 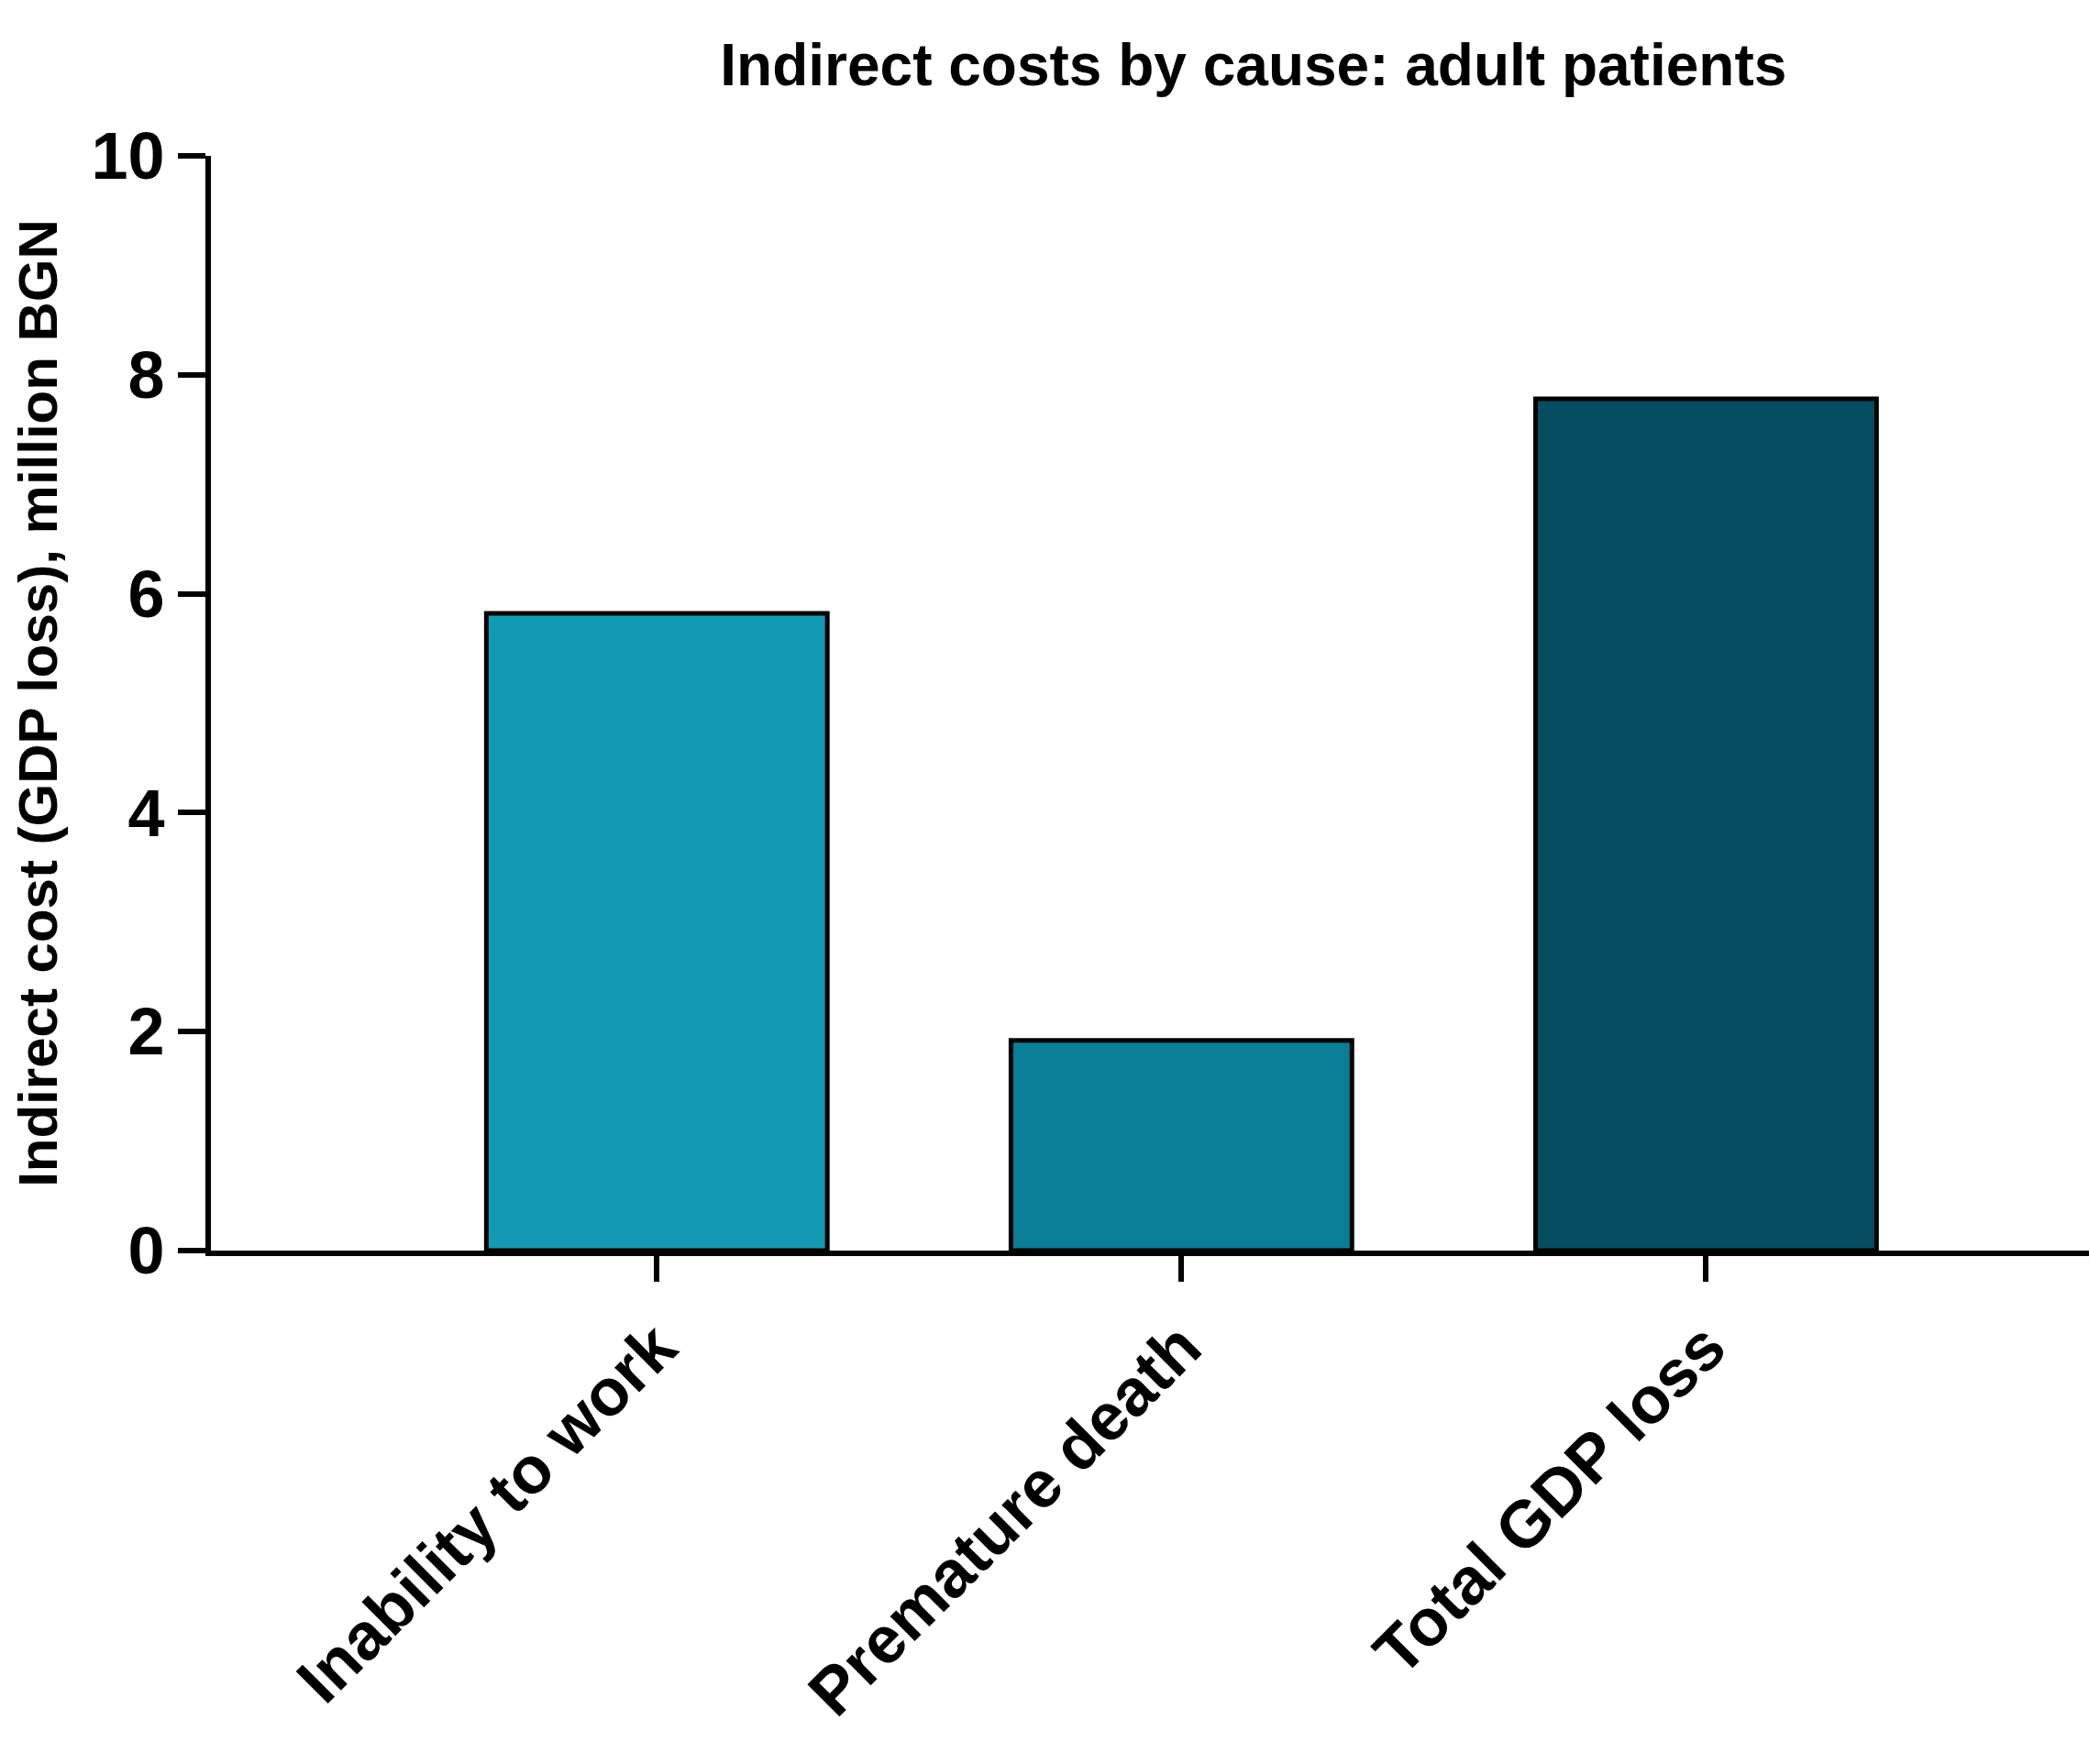 What do you see at coordinates (146, 1251) in the screenshot?
I see `y-tick-label: 0` at bounding box center [146, 1251].